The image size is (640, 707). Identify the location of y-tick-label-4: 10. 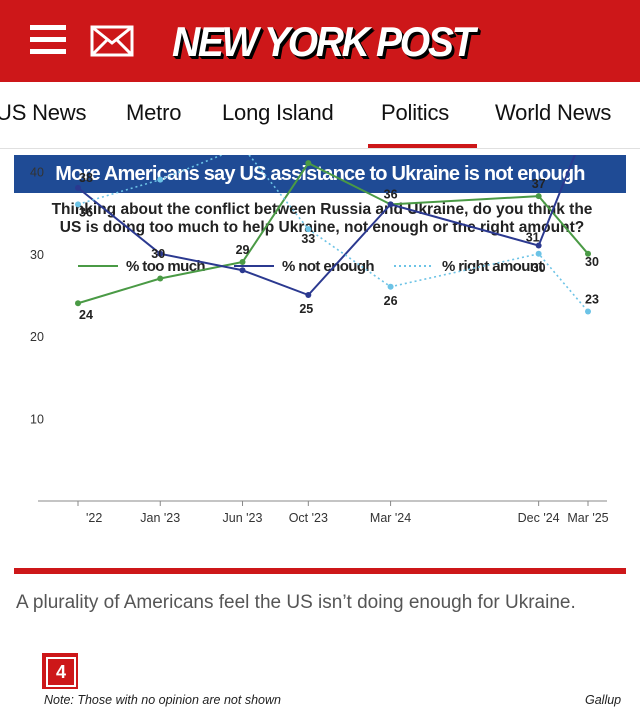
(37, 420).